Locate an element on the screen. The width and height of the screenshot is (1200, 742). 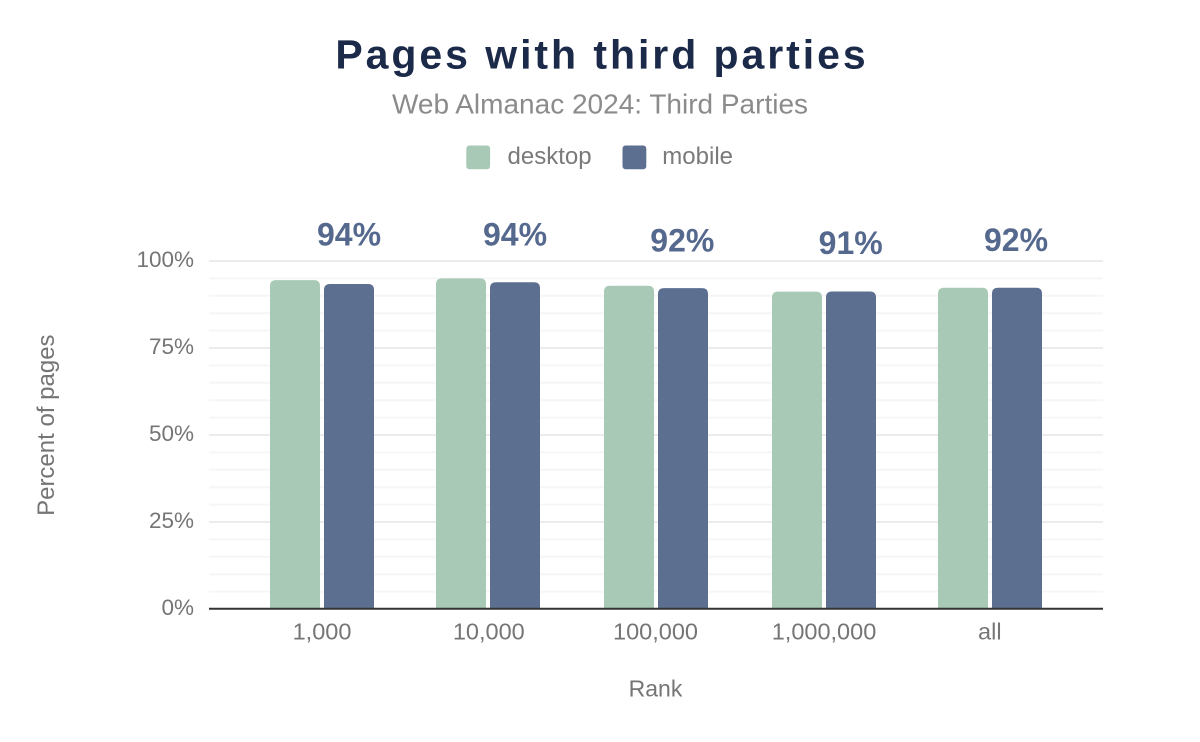
svg-text: 1,000,000 is located at coordinates (824, 632).